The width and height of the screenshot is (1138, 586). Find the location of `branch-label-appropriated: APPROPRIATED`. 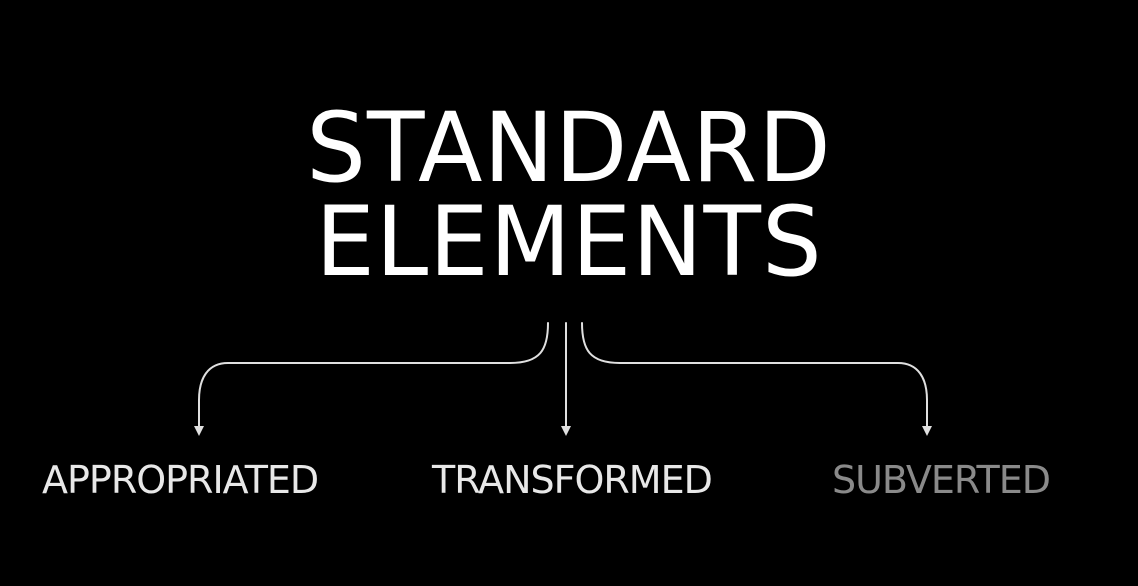

branch-label-appropriated: APPROPRIATED is located at coordinates (180, 480).